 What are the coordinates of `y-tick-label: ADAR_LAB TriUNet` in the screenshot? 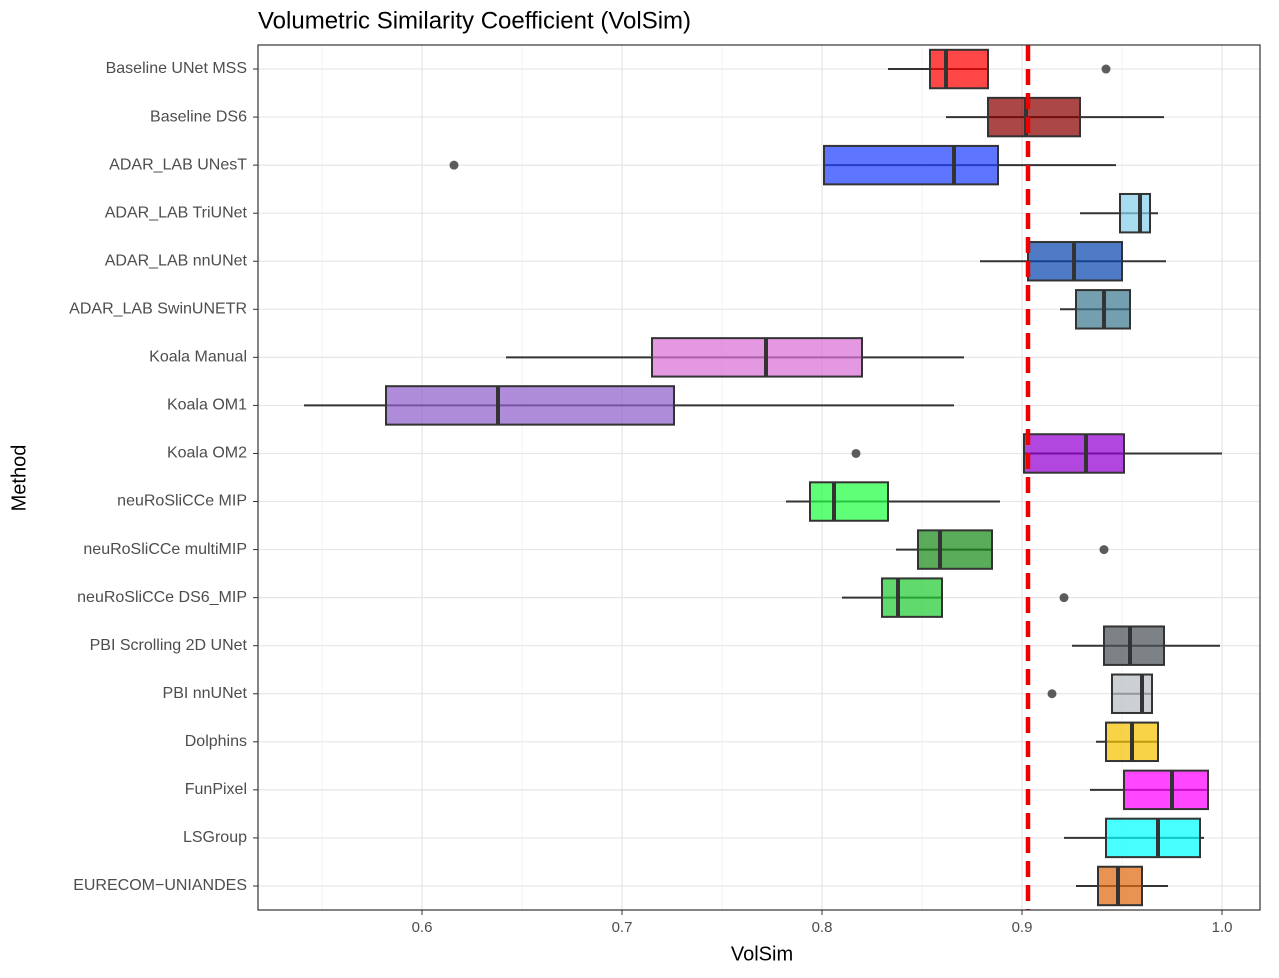 It's located at (176, 212).